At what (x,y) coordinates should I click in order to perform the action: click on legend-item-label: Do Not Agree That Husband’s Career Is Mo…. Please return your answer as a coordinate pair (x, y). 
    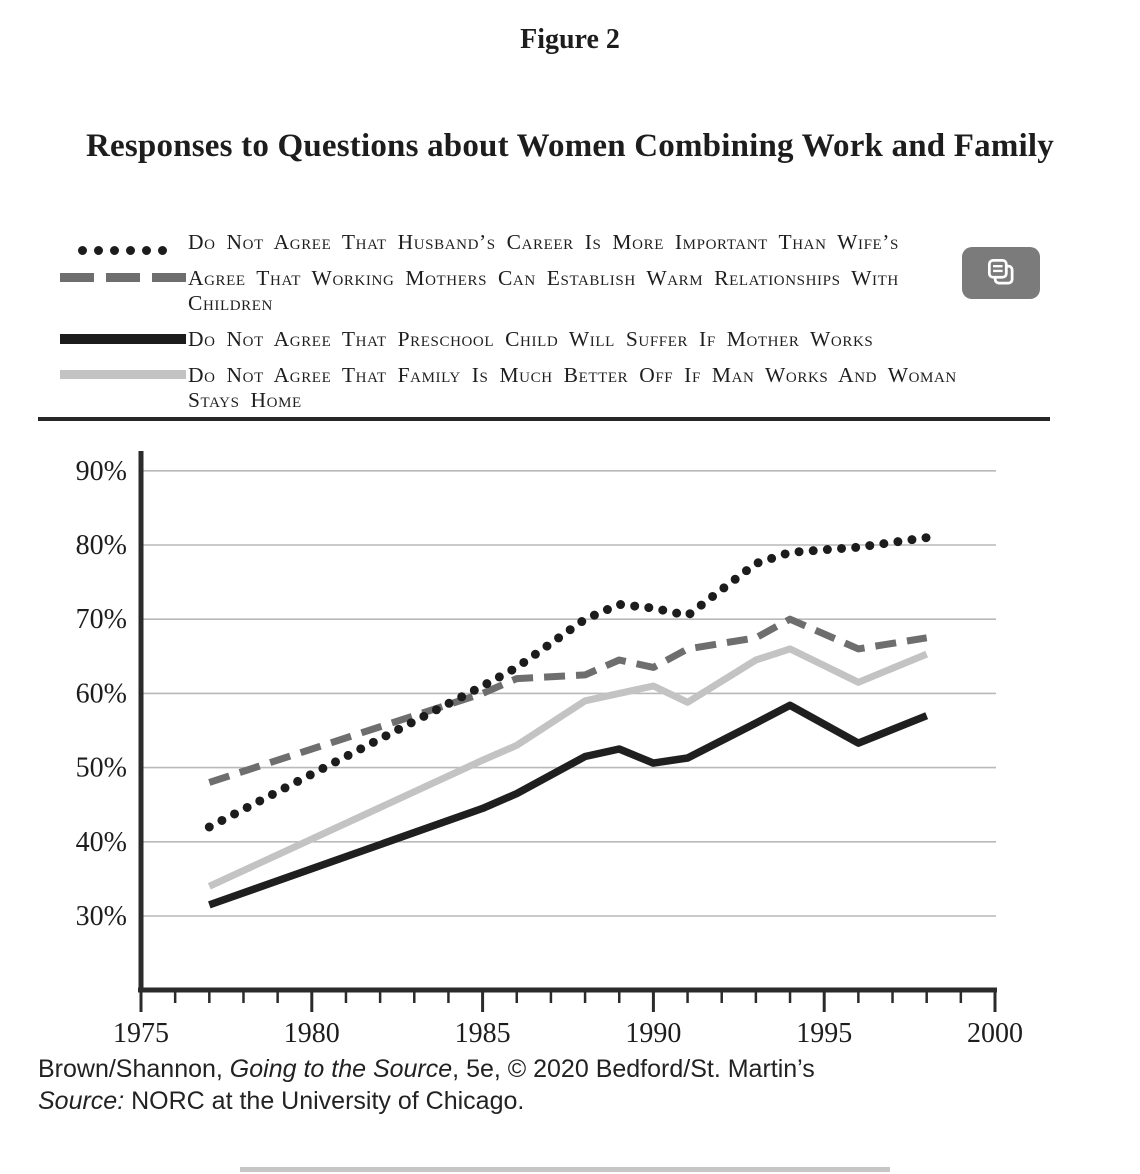
    Looking at the image, I should click on (543, 242).